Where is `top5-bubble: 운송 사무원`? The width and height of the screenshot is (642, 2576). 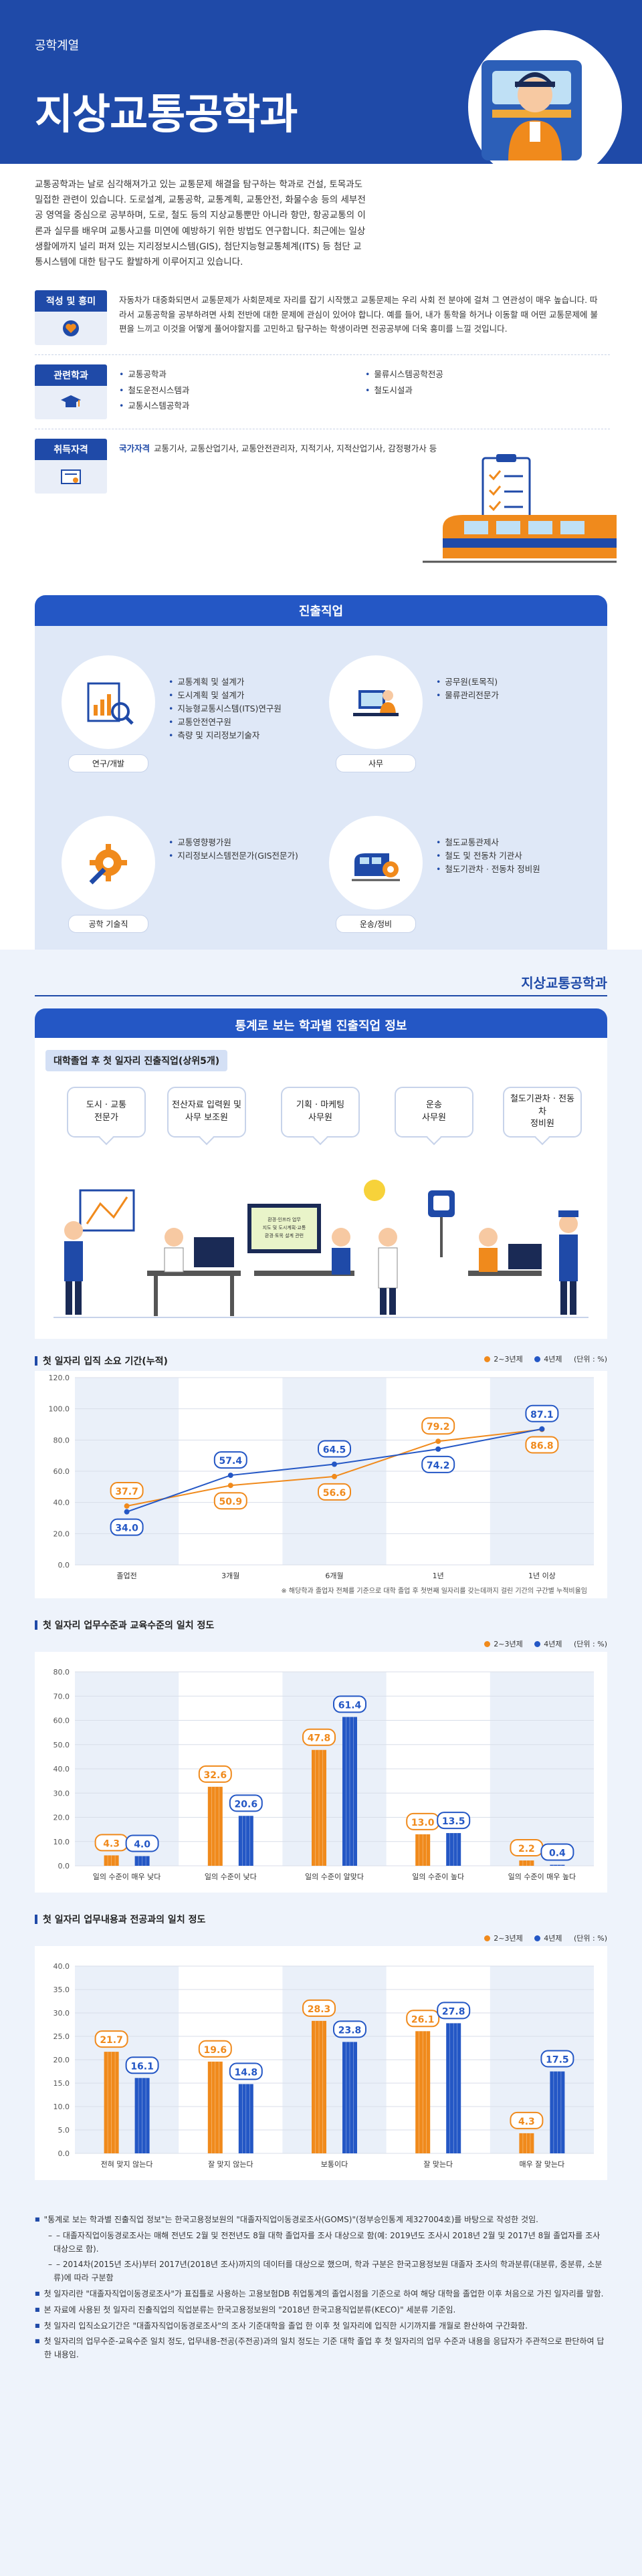 top5-bubble: 운송 사무원 is located at coordinates (434, 1112).